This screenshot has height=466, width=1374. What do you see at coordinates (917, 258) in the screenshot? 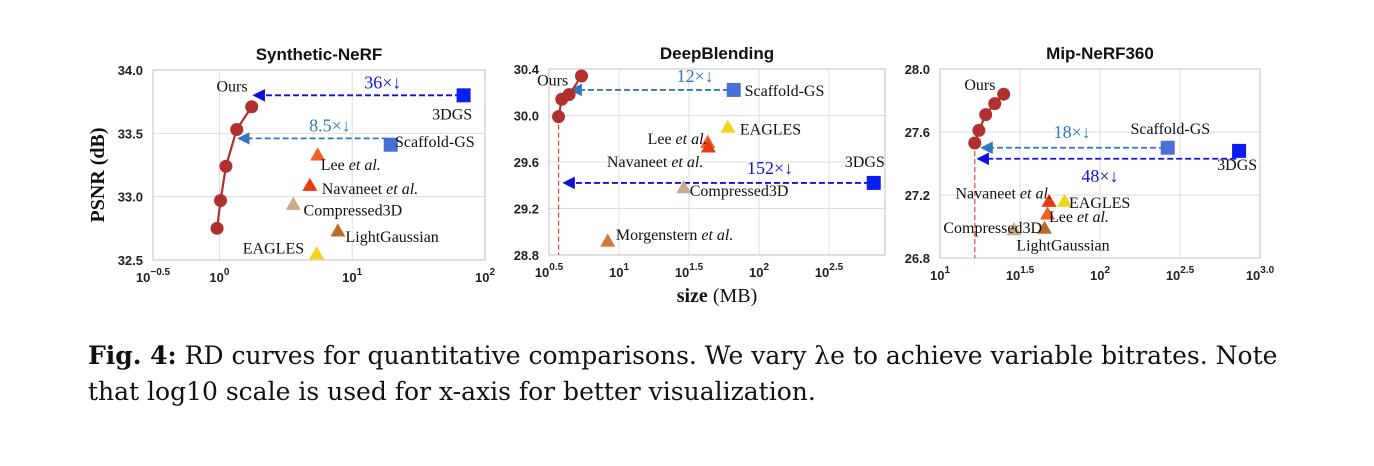
I see `y-tick-label: 26.8` at bounding box center [917, 258].